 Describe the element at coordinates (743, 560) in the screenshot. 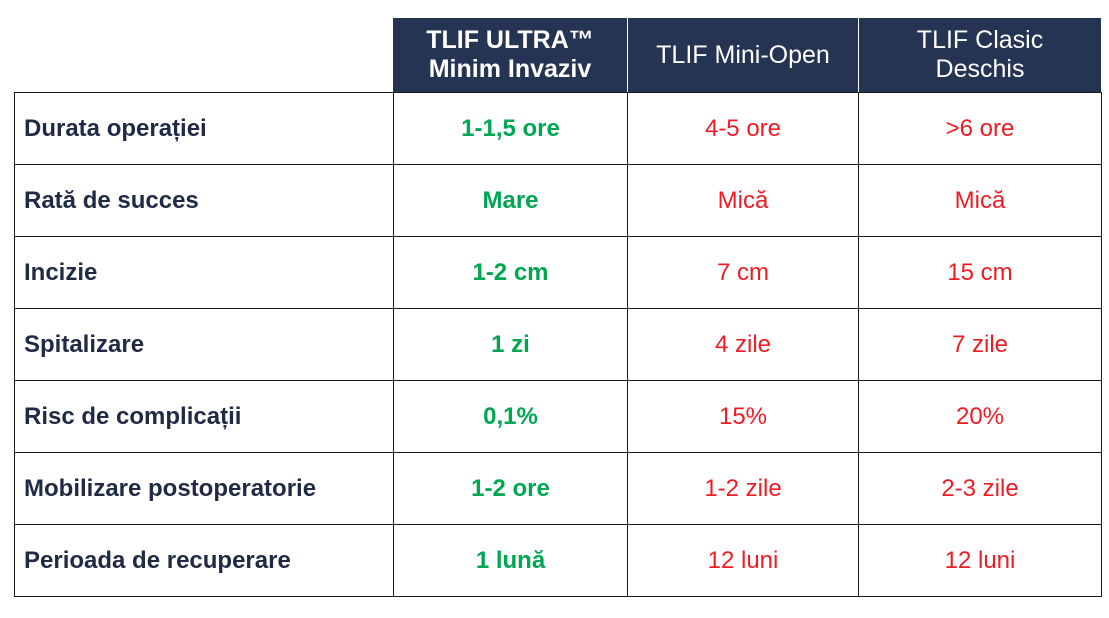

I see `mini-open-value: 12 luni` at that location.